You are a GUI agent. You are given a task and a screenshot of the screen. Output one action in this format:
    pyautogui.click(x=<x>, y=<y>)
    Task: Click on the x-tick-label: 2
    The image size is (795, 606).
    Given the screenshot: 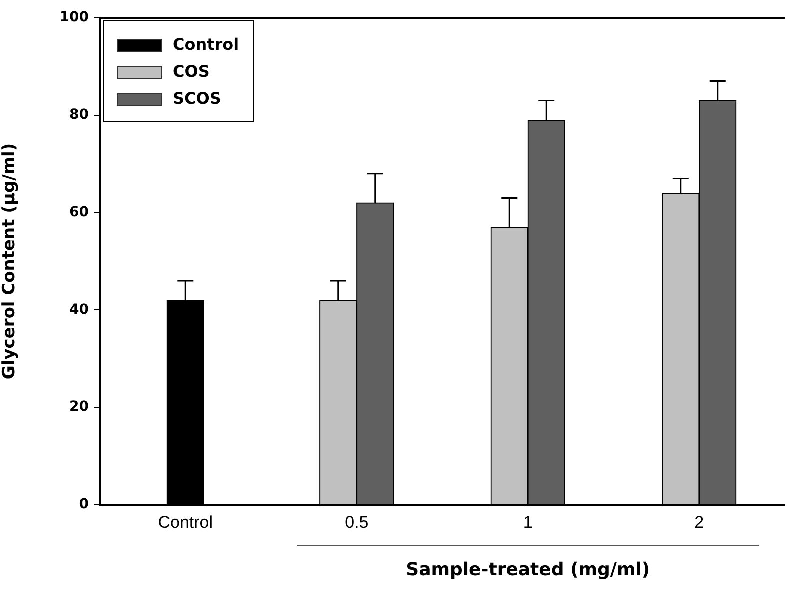 What is the action you would take?
    pyautogui.click(x=699, y=522)
    